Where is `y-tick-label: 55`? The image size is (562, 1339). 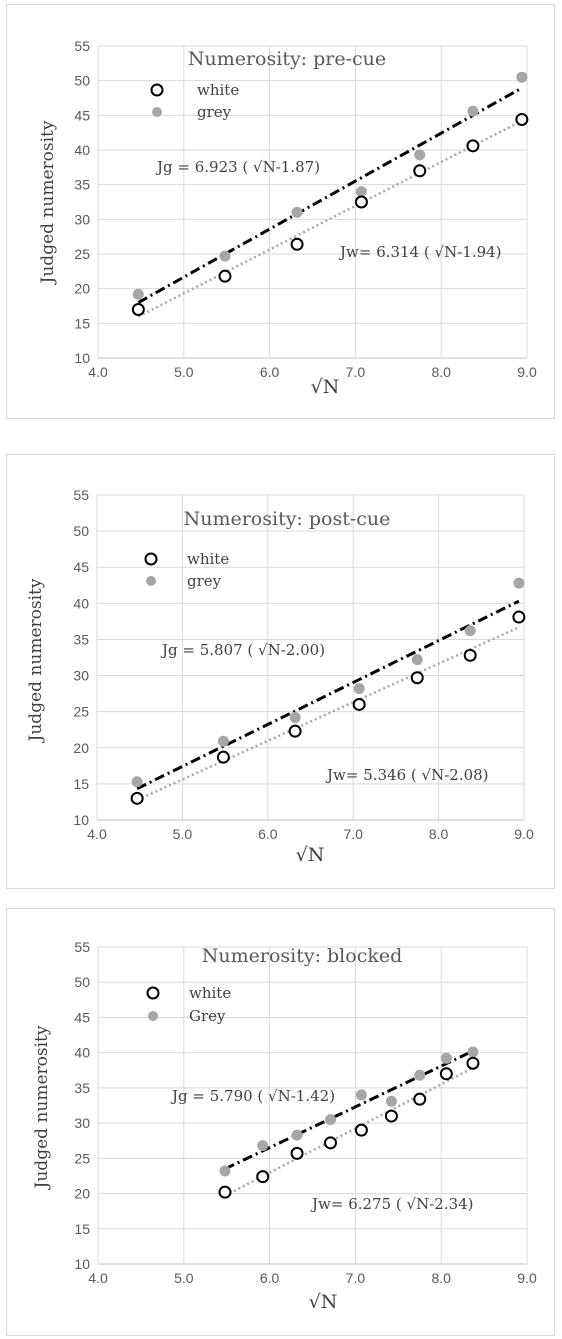
y-tick-label: 55 is located at coordinates (81, 495).